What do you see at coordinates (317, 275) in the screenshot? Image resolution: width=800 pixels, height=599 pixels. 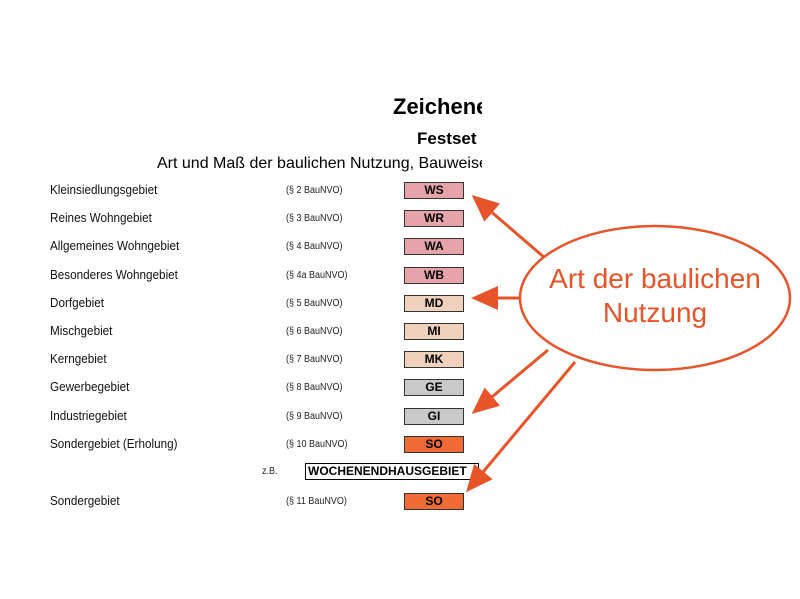 I see `row-paragraph: (§ 4a BauNVO)` at bounding box center [317, 275].